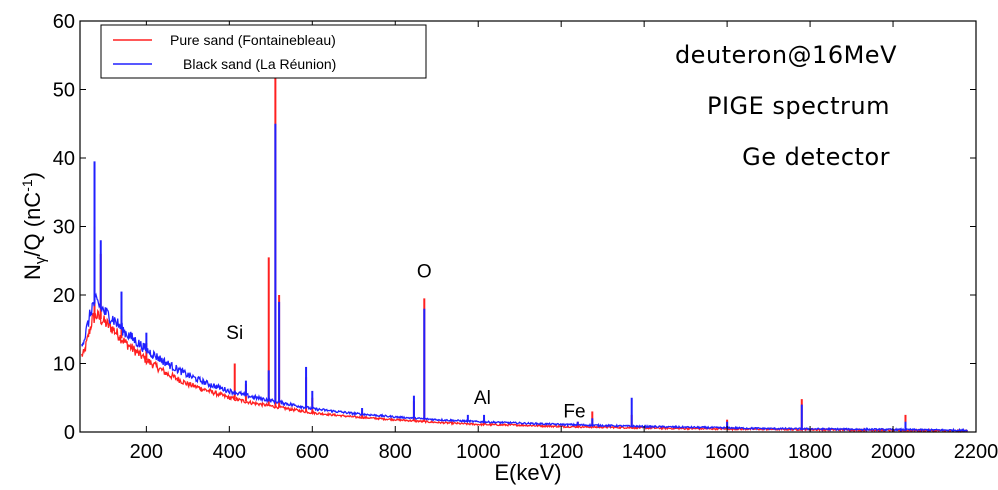 This screenshot has width=998, height=490. What do you see at coordinates (64, 159) in the screenshot?
I see `y-tick-label: 40` at bounding box center [64, 159].